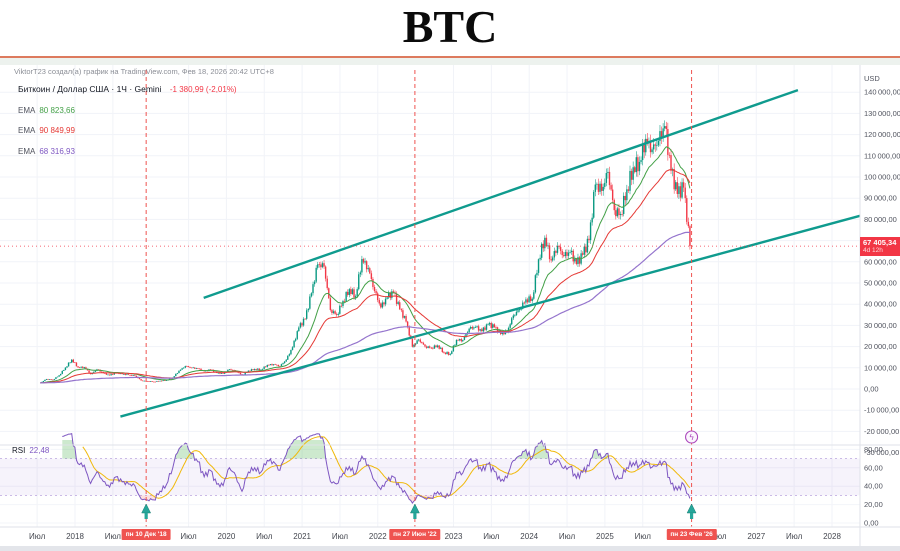 This screenshot has height=551, width=900. Describe the element at coordinates (127, 150) in the screenshot. I see `ema-legend-row: EMA 68 316,93` at that location.